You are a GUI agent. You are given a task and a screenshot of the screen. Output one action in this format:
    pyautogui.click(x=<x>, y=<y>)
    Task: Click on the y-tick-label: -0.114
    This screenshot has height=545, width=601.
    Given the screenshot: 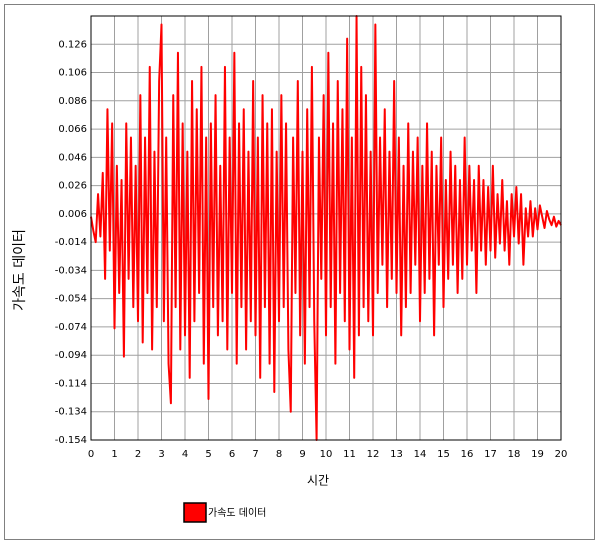 What is the action you would take?
    pyautogui.click(x=71, y=383)
    